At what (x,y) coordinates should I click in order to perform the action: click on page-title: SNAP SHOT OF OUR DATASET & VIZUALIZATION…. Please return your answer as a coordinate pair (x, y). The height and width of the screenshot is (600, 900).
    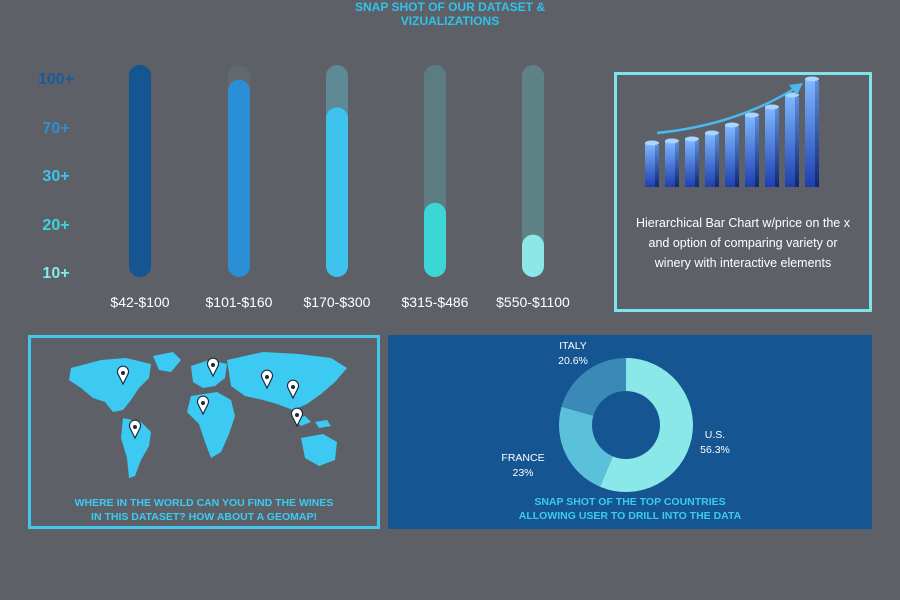
    Looking at the image, I should click on (450, 14).